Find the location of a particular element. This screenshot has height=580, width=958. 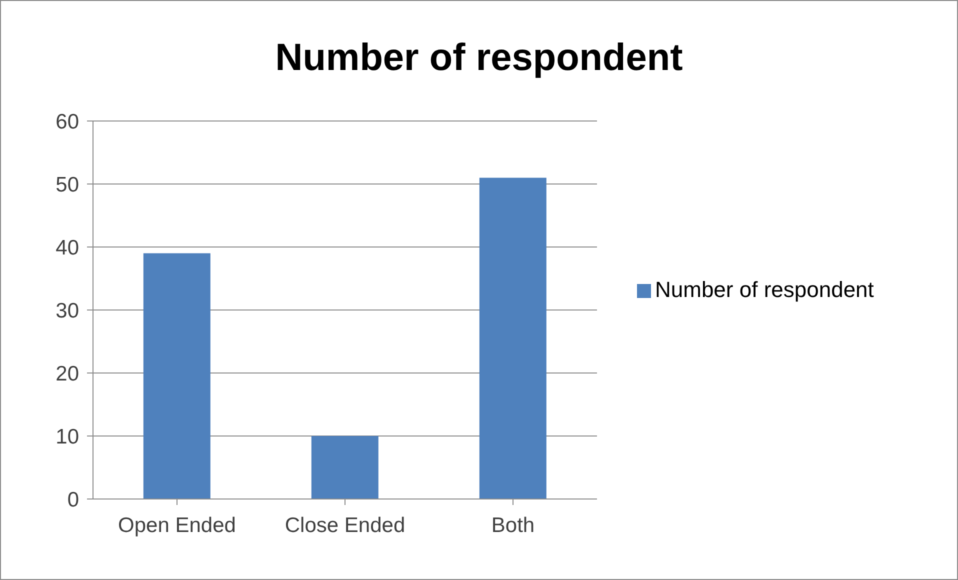

y-tick-label: 20 is located at coordinates (67, 374).